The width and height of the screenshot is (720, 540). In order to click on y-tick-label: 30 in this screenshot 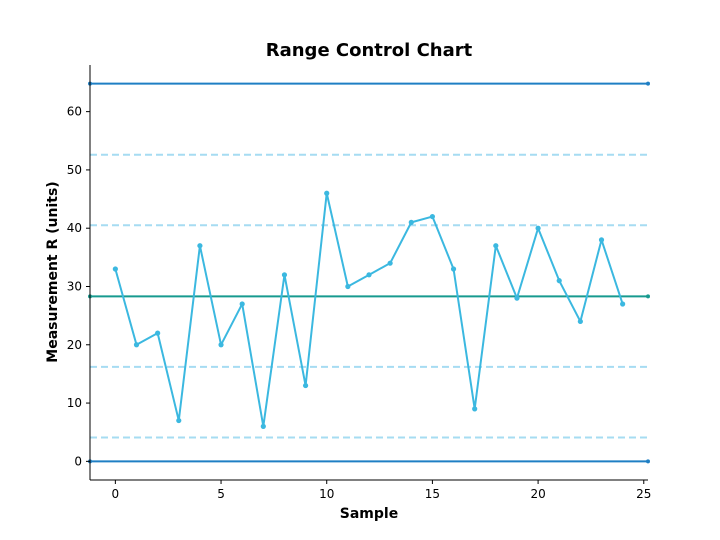, I will do `click(74, 286)`.